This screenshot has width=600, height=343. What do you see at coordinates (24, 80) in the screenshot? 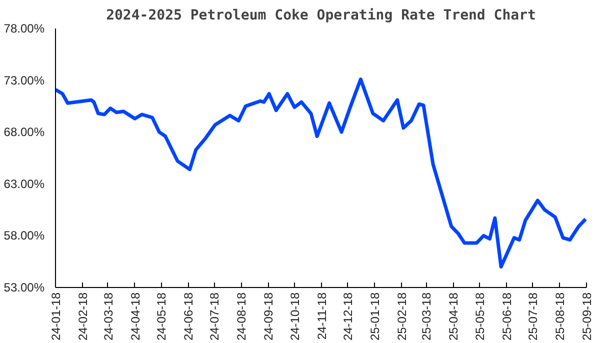
I see `y-tick-label: 73.00%` at bounding box center [24, 80].